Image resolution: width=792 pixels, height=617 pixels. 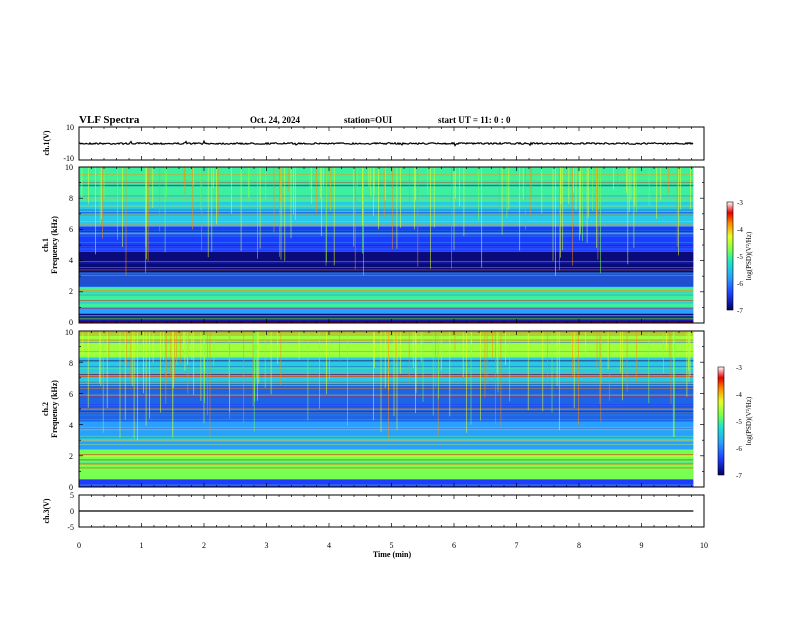 What do you see at coordinates (749, 255) in the screenshot?
I see `ch1-colorbar-label: log(PSD)(V²/Hz)` at bounding box center [749, 255].